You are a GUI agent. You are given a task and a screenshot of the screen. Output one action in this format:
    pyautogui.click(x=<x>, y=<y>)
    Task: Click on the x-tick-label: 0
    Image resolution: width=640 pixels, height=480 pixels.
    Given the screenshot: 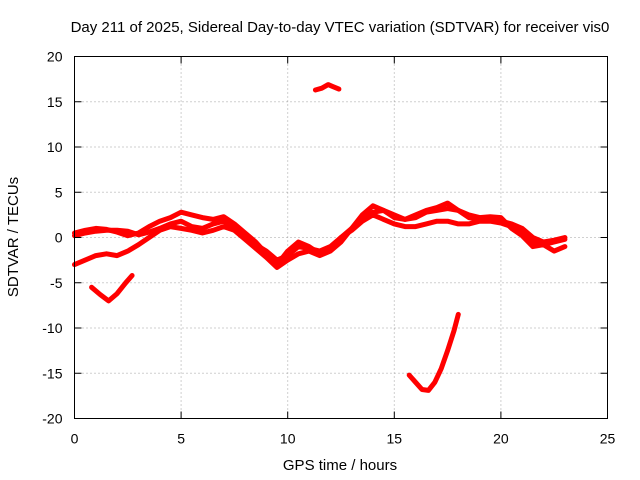 What is the action you would take?
    pyautogui.click(x=75, y=439)
    